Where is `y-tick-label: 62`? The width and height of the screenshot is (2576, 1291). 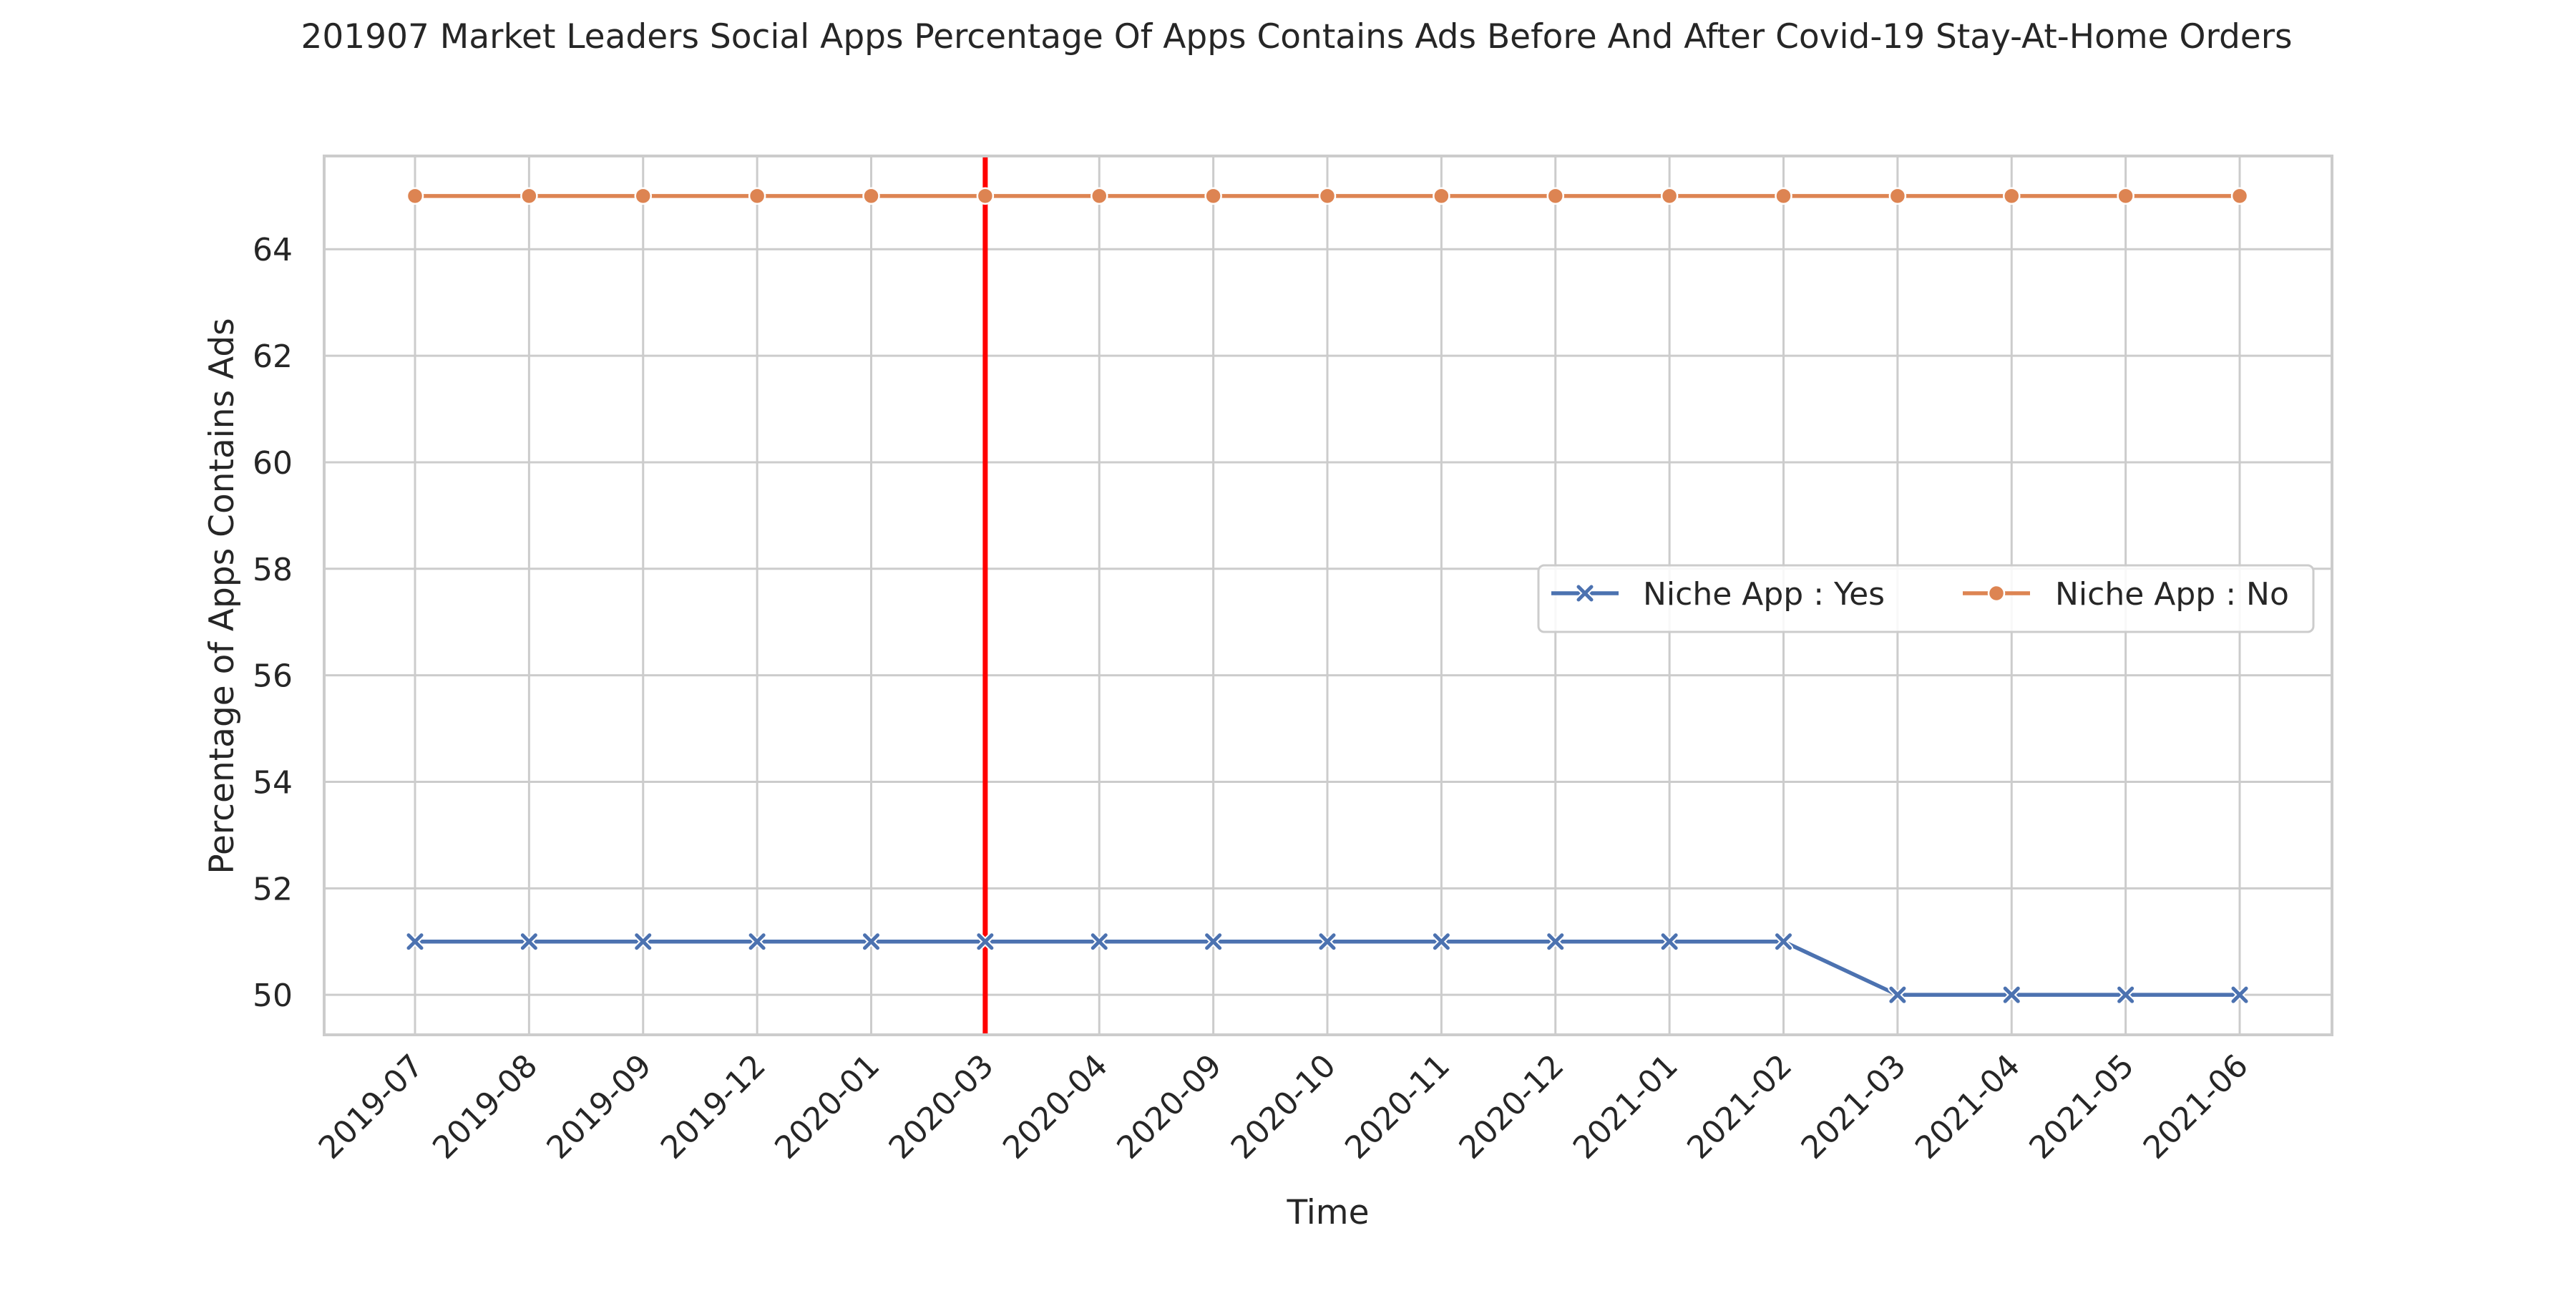 y-tick-label: 62 is located at coordinates (273, 356).